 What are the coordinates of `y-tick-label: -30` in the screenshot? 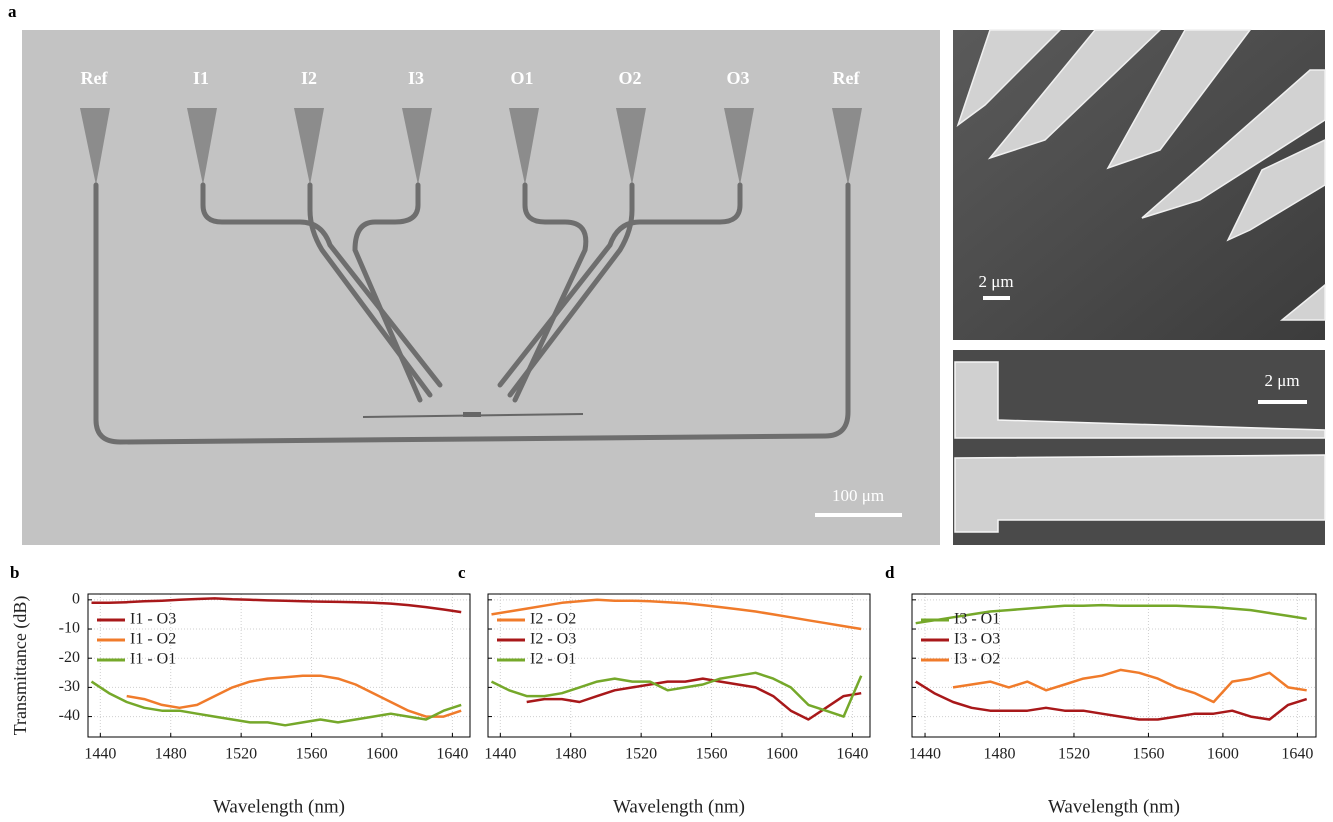 It's located at (69, 686).